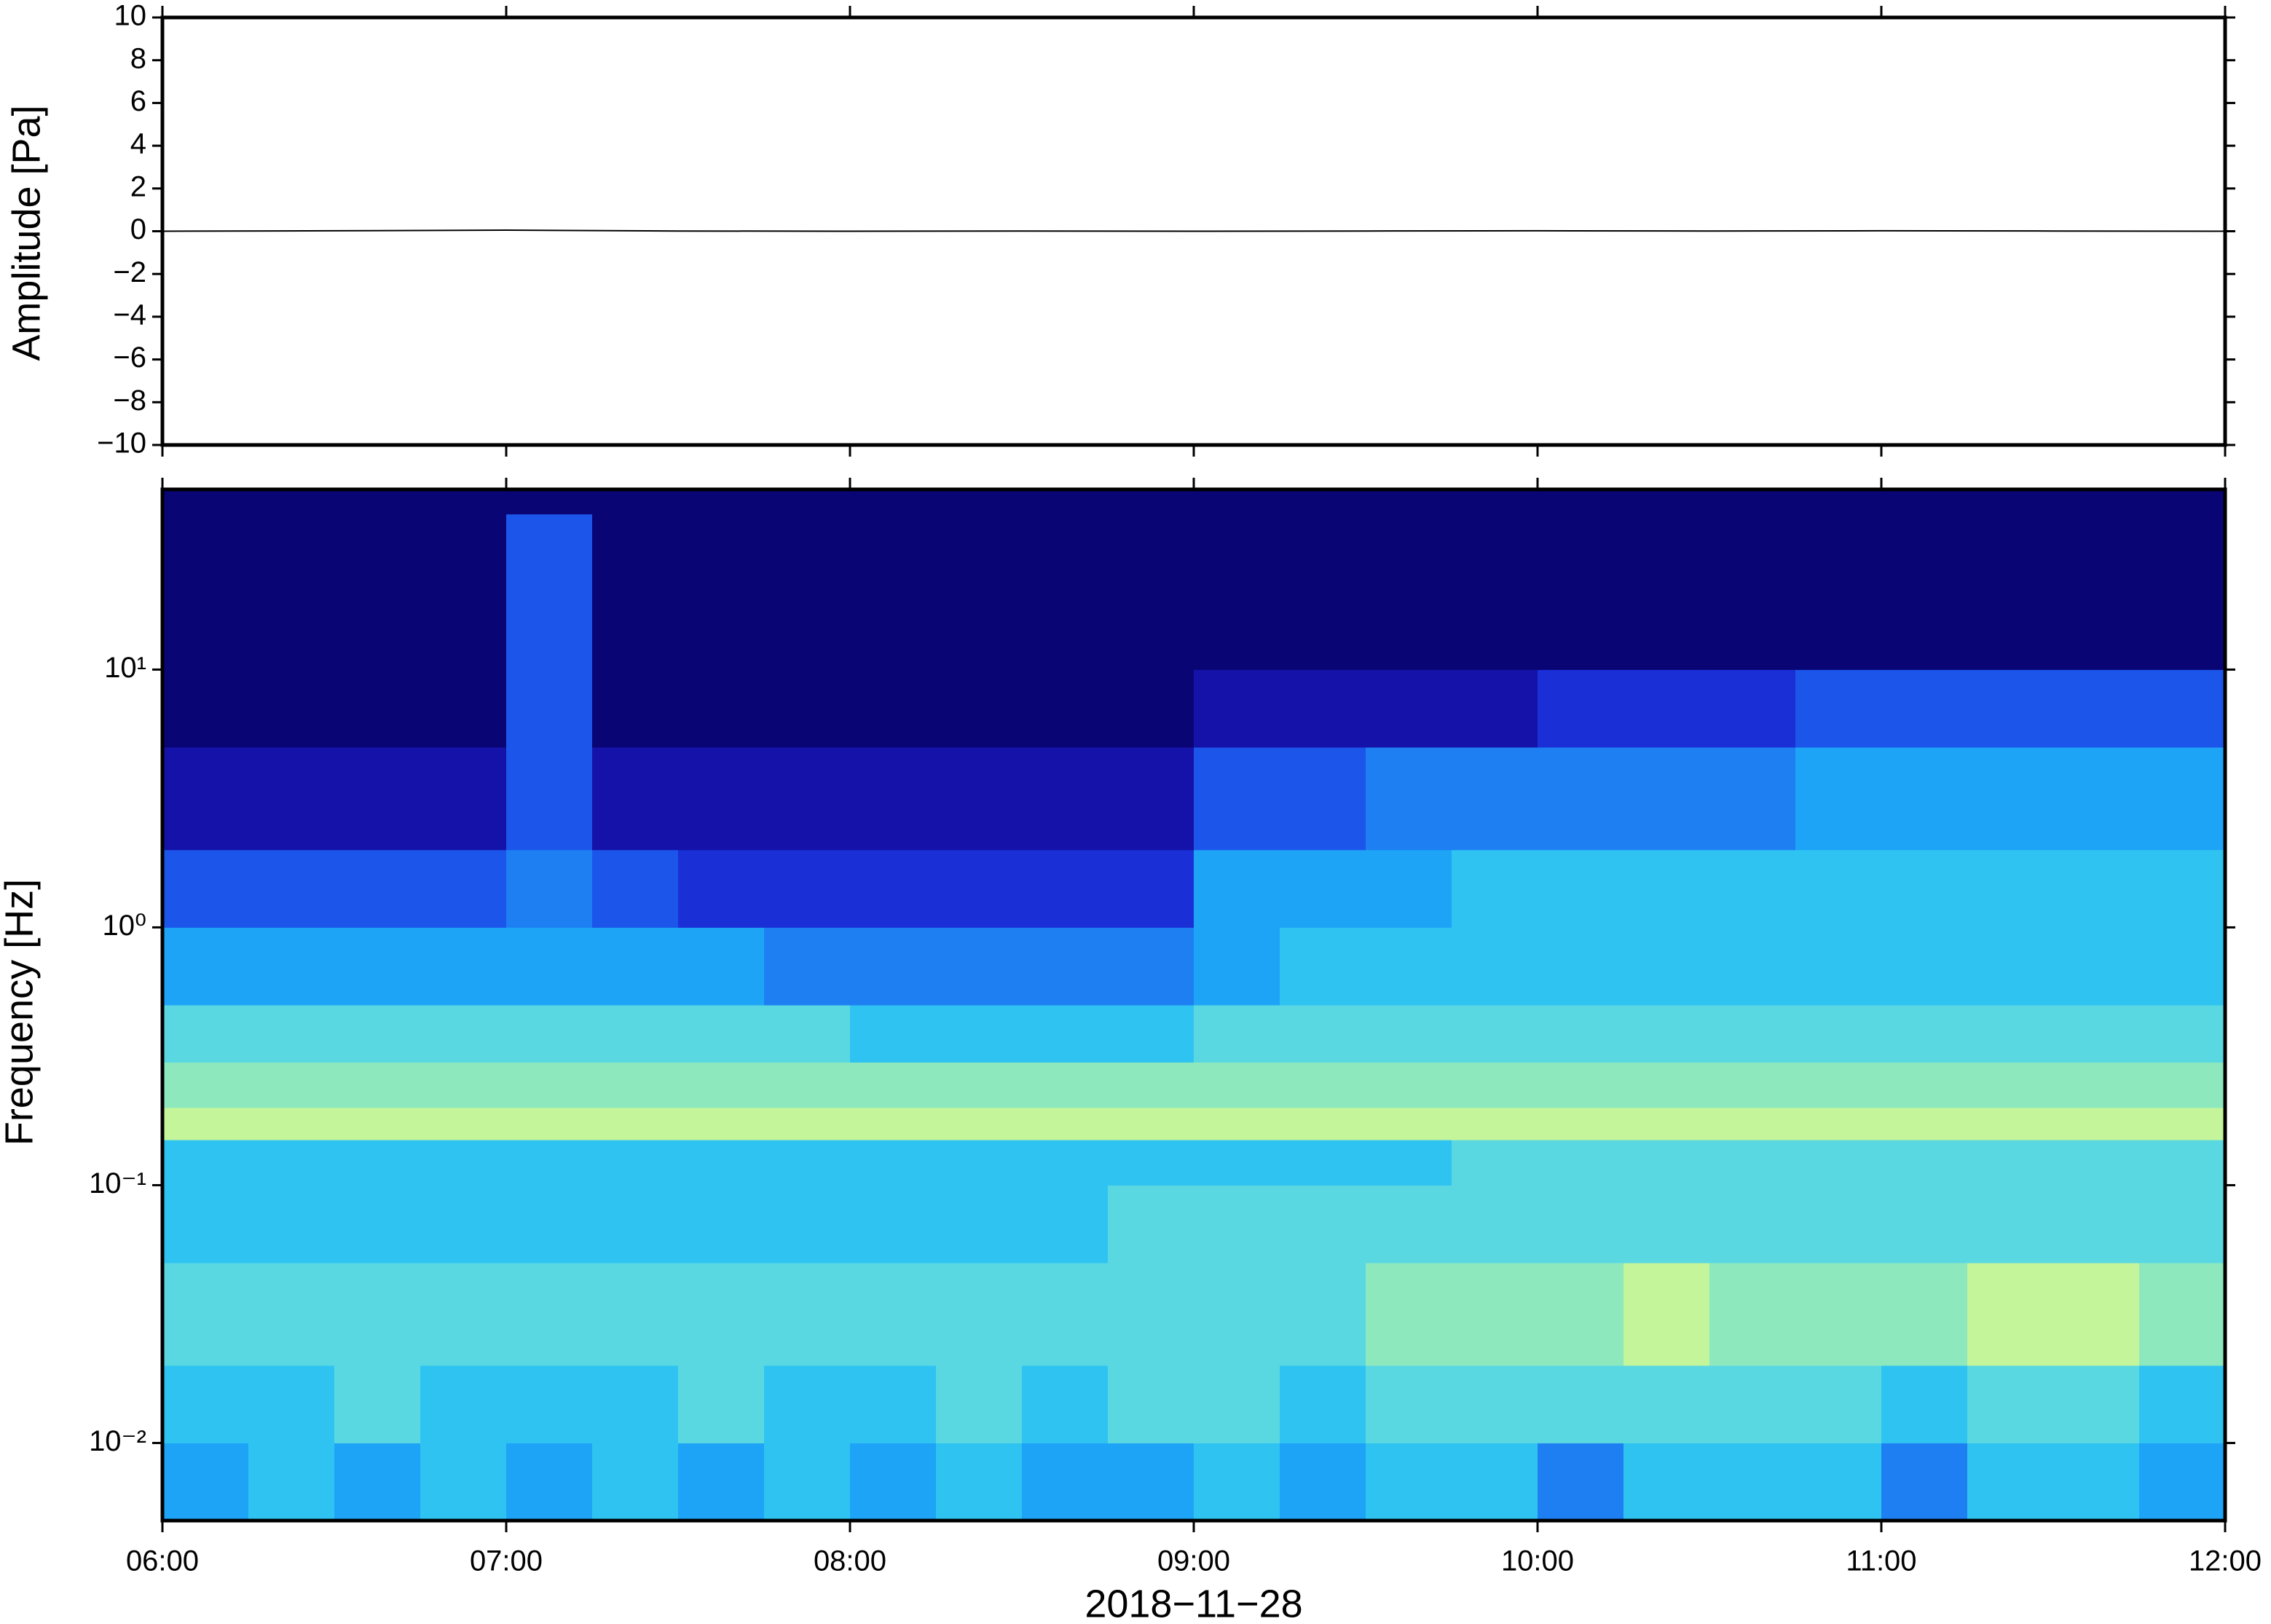 This screenshot has height=1624, width=2271. I want to click on y-tick-label: −10, so click(121, 443).